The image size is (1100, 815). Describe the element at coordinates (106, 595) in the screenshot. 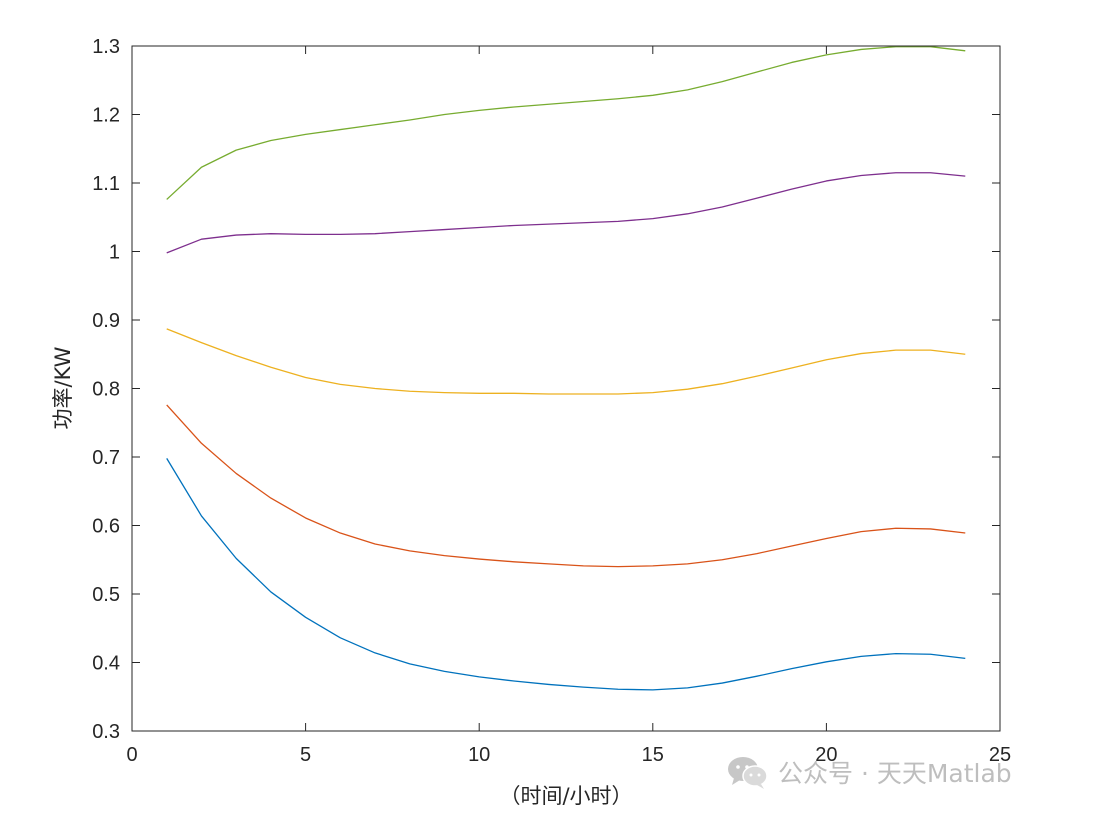

I see `y-tick-label: 0.5` at that location.